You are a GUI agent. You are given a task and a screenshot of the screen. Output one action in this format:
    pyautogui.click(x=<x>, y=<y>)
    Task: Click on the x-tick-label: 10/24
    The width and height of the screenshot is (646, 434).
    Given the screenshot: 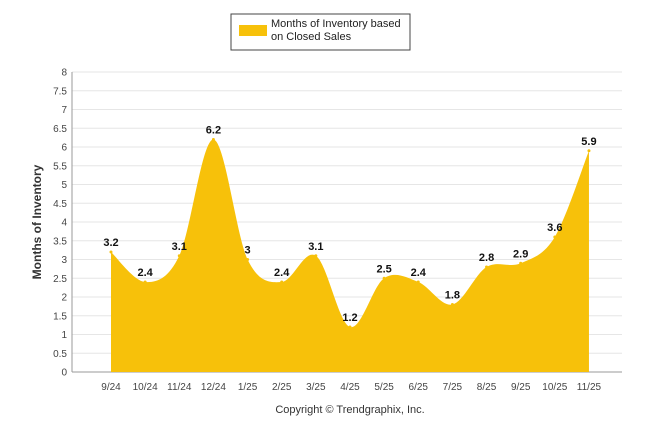 What is the action you would take?
    pyautogui.click(x=145, y=387)
    